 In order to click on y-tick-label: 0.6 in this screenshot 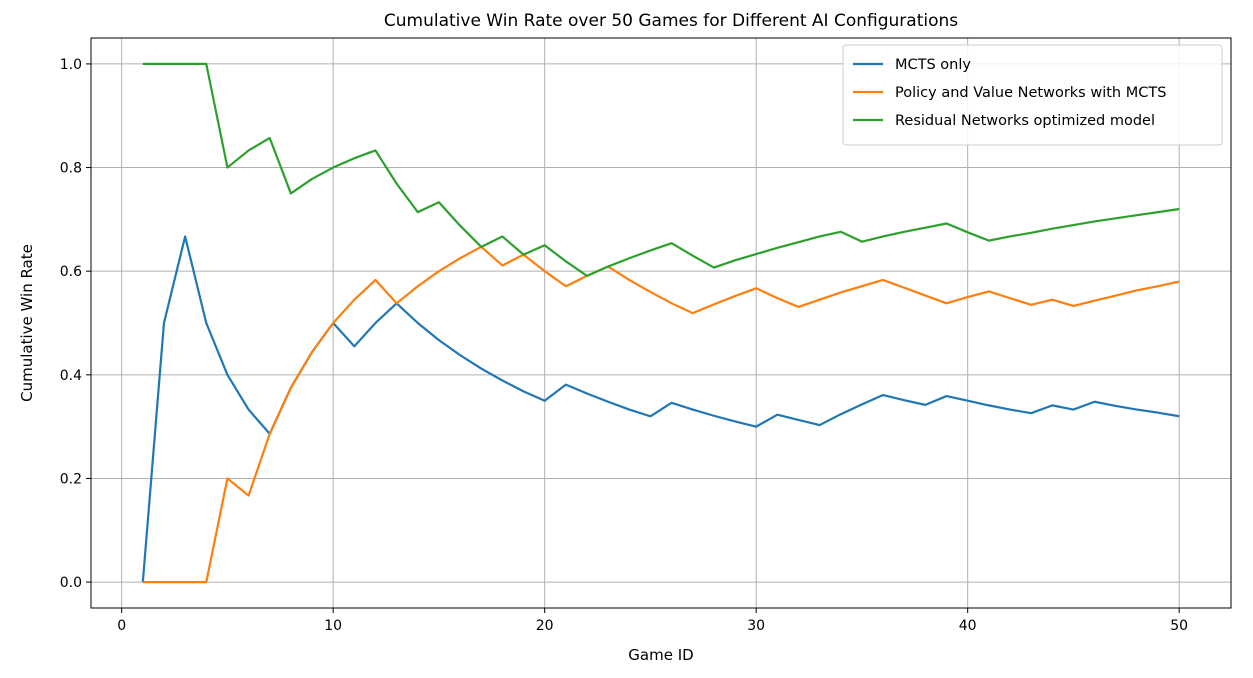, I will do `click(71, 272)`.